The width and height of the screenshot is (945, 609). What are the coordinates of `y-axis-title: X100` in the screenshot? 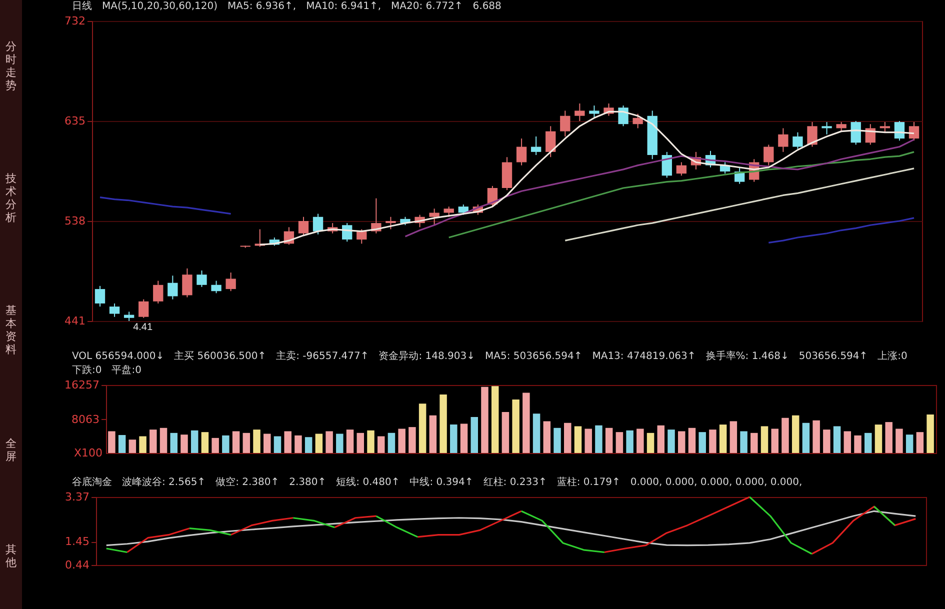 It's located at (88, 453).